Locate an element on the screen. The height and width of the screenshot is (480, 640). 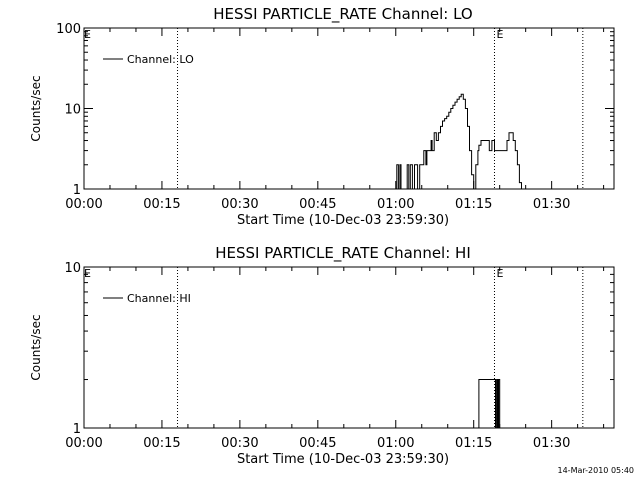
chart-title: HESSI PARTICLE_RATE Channel: LO is located at coordinates (342, 14).